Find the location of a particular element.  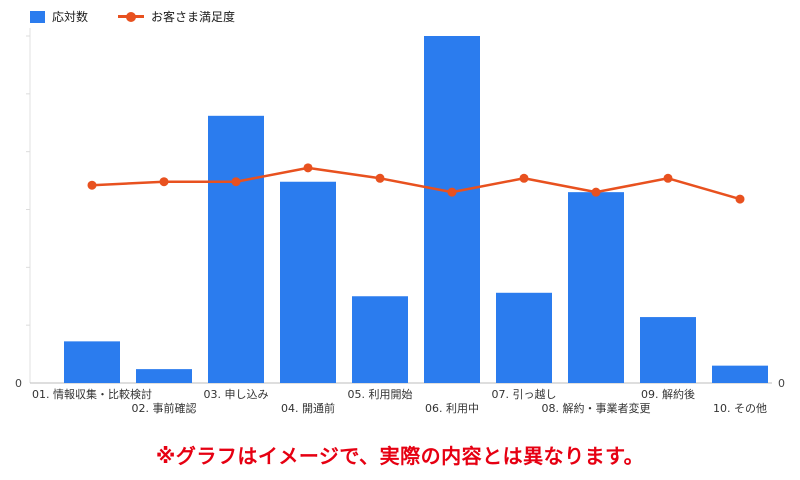

x-axis-label: 05. 利用開始 is located at coordinates (380, 394).